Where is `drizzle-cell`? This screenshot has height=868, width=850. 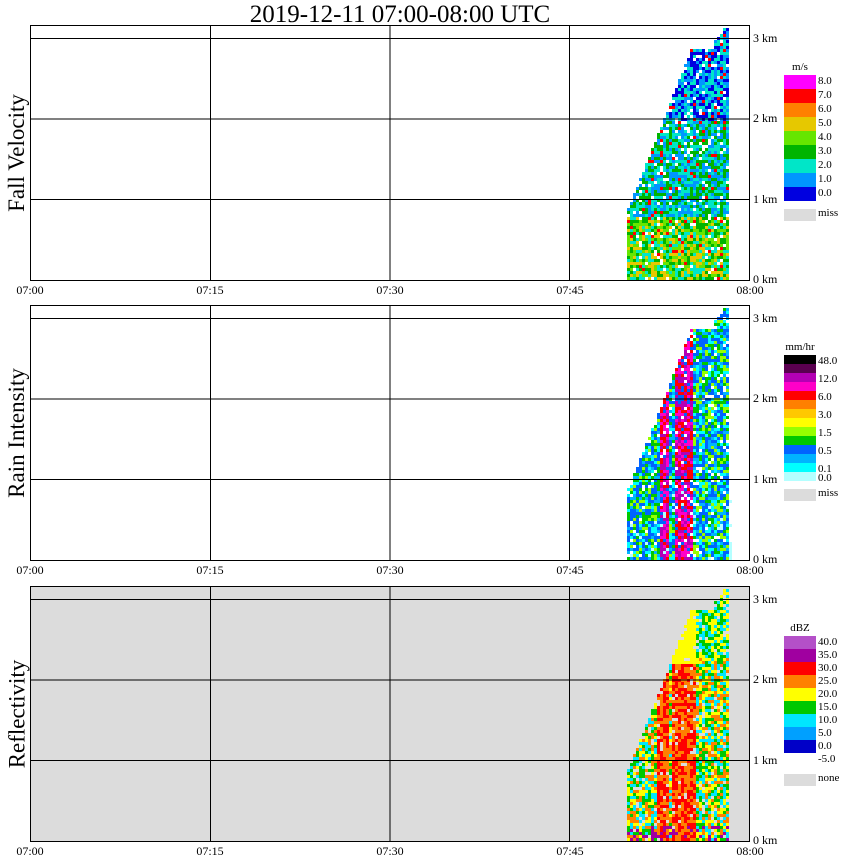 drizzle-cell is located at coordinates (652, 549).